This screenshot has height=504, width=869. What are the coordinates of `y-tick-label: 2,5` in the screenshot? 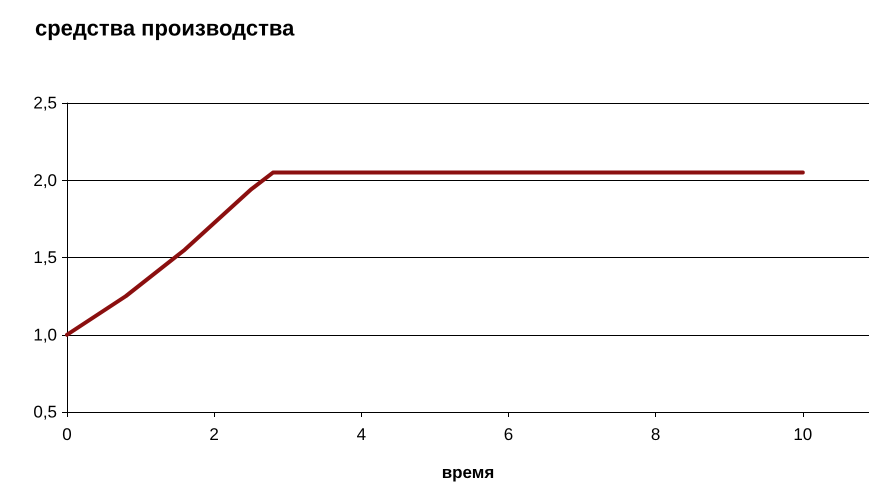 It's located at (45, 103).